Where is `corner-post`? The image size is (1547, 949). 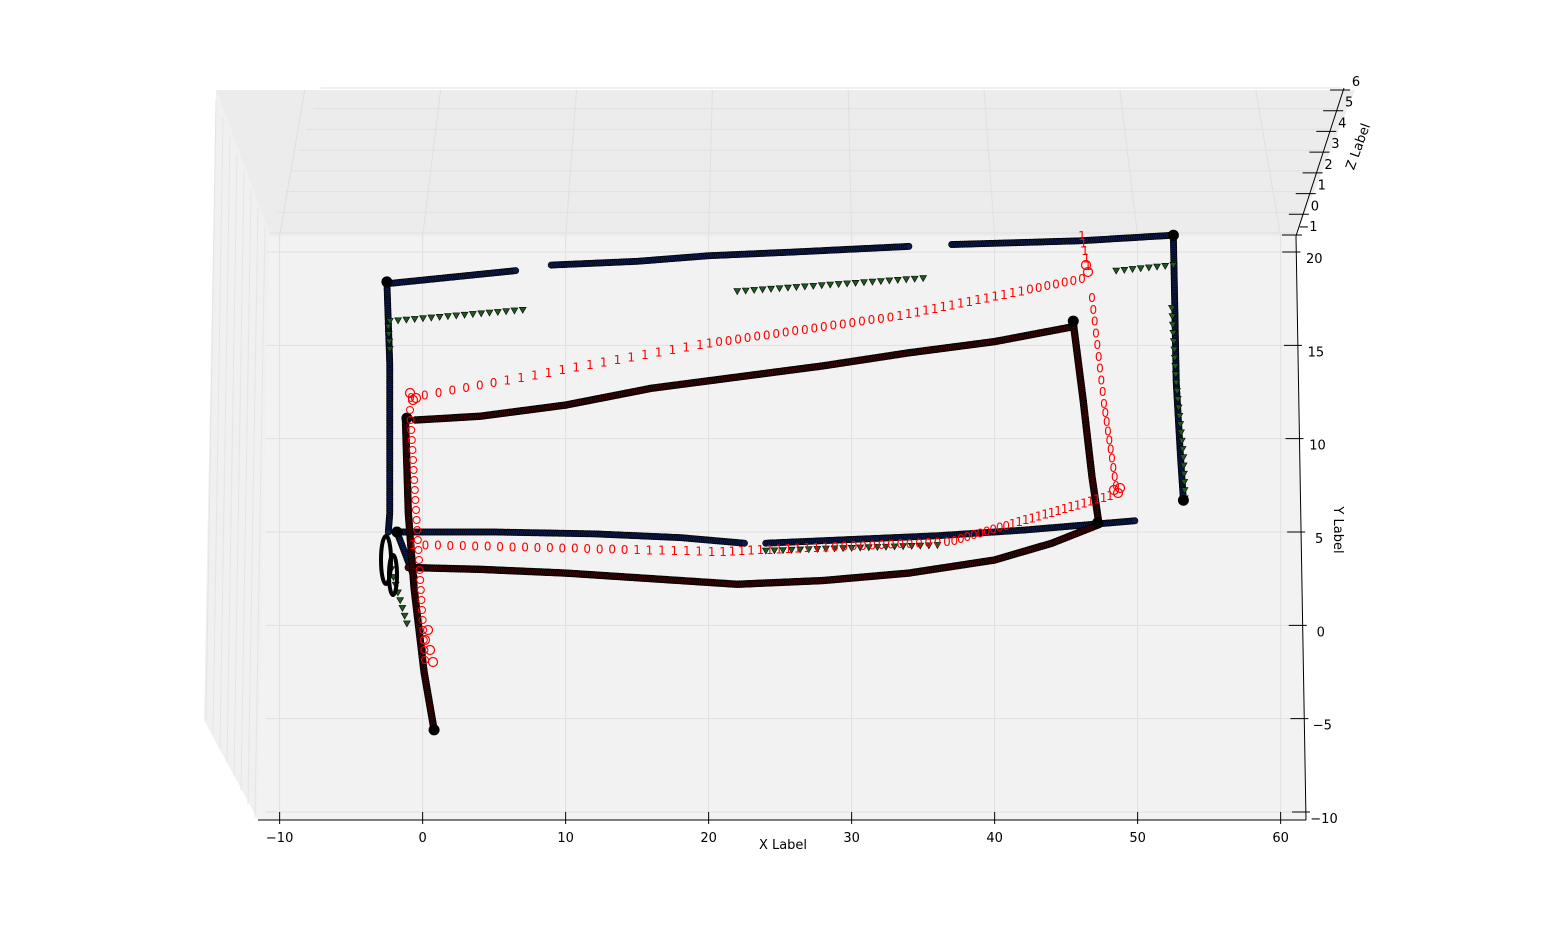 corner-post is located at coordinates (387, 282).